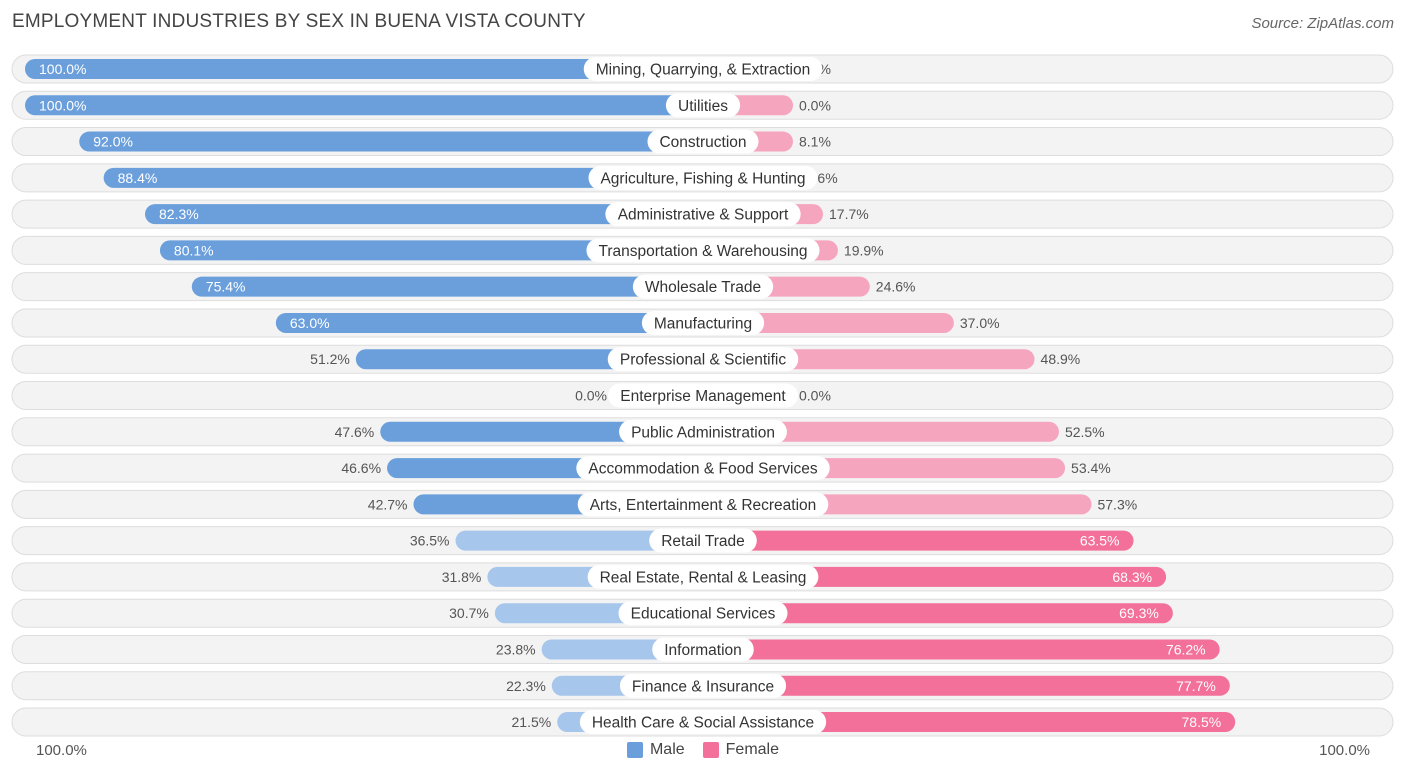  I want to click on source-note: Source: ZipAtlas.com, so click(1322, 23).